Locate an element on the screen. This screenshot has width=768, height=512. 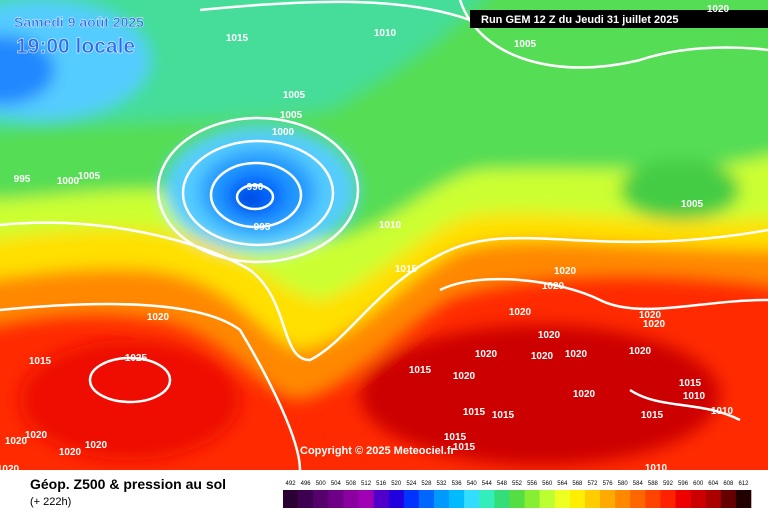
copyright: Copyright © 2025 Meteociel.fr is located at coordinates (378, 451).